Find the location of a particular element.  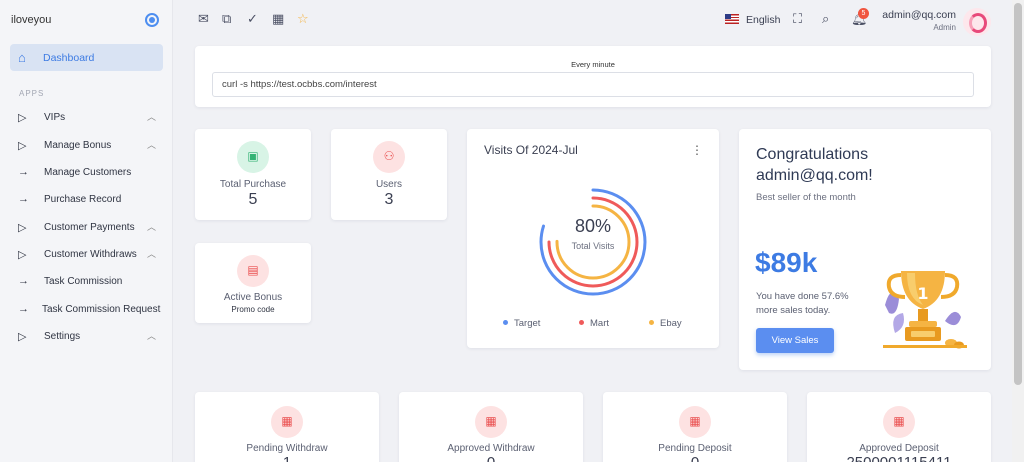

us-flag-icon is located at coordinates (732, 19).